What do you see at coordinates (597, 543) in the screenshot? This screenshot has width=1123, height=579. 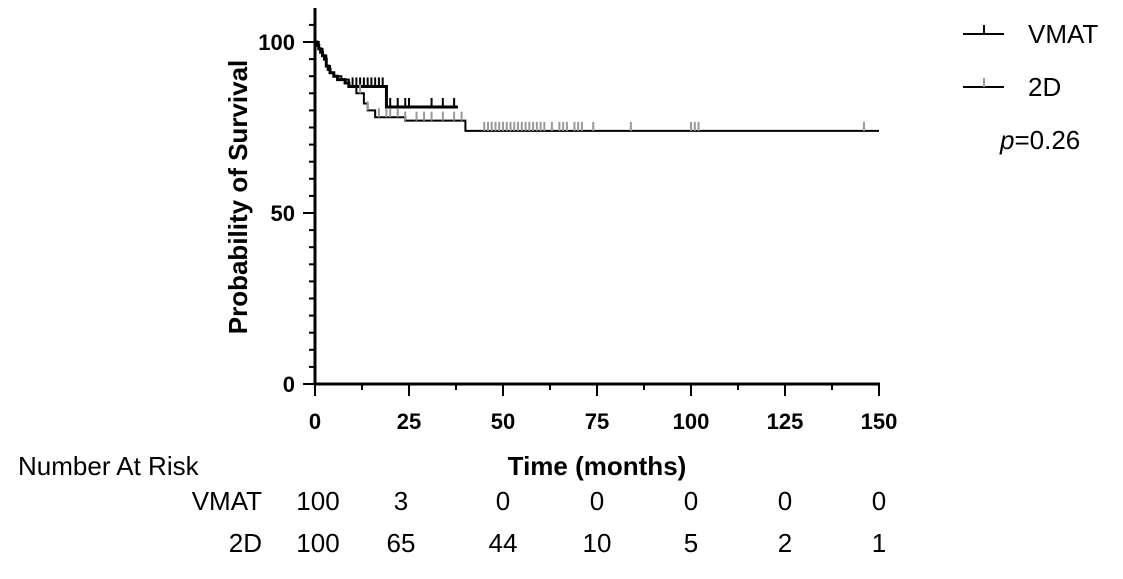 I see `risk-cell: 10` at bounding box center [597, 543].